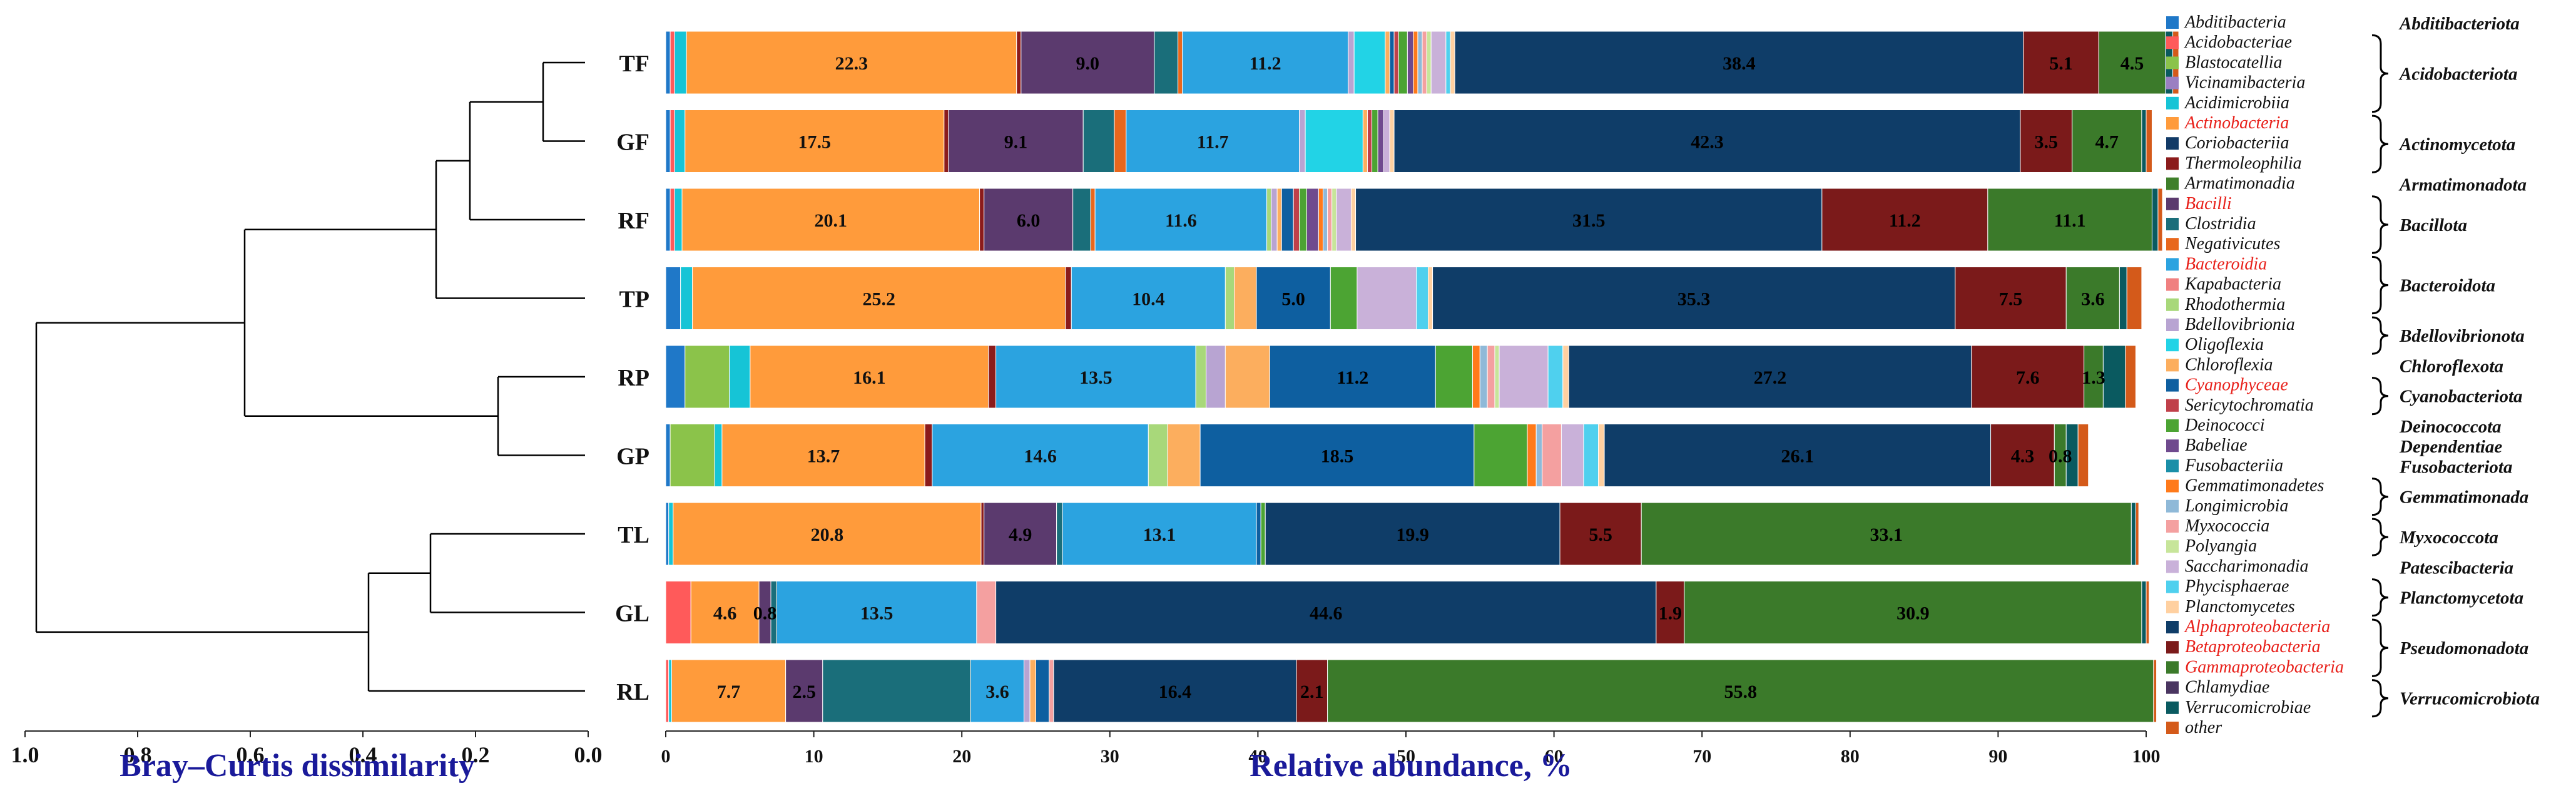 Image resolution: width=2576 pixels, height=803 pixels. Describe the element at coordinates (2456, 467) in the screenshot. I see `phylum-label: Fusobacteriota` at that location.